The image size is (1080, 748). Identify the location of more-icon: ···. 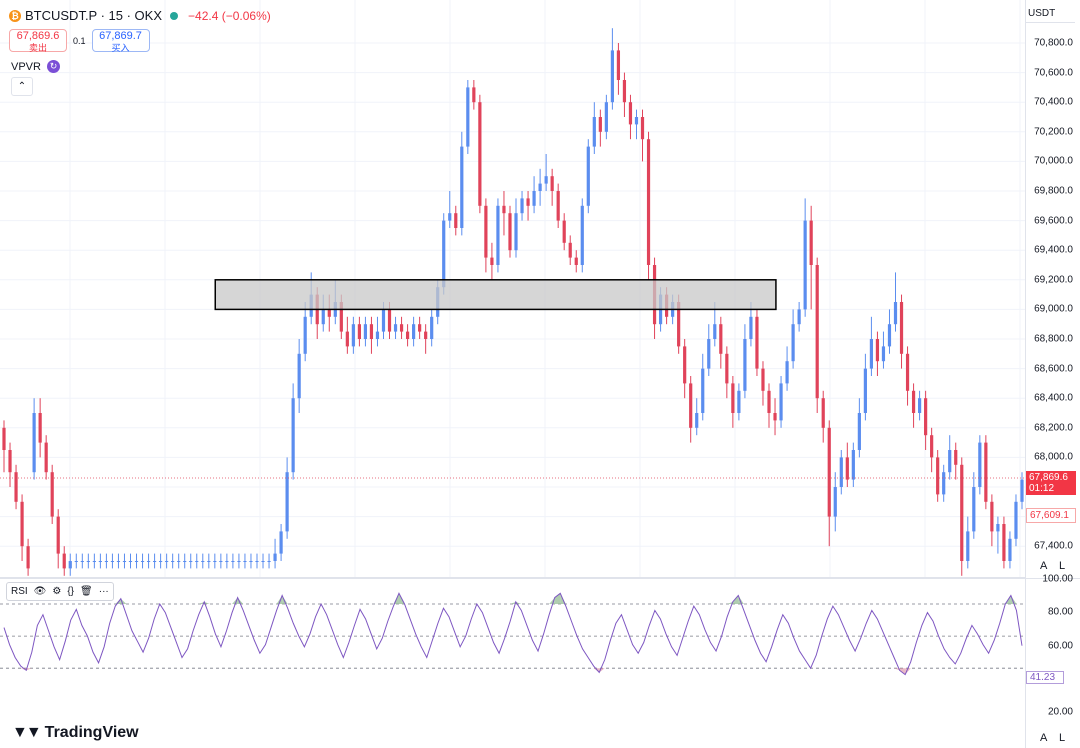
(103, 591).